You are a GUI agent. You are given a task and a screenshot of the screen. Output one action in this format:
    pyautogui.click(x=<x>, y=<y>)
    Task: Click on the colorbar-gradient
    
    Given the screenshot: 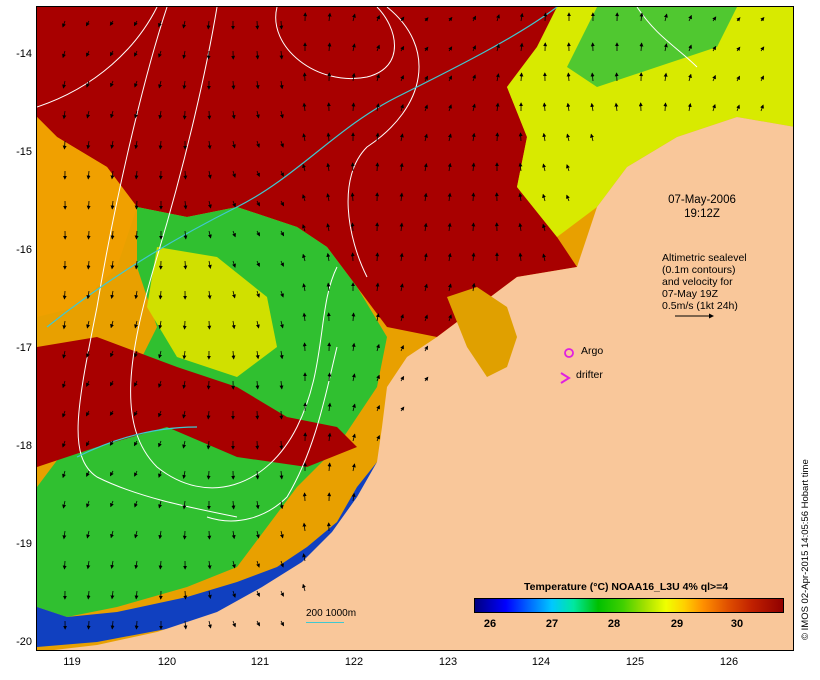 What is the action you would take?
    pyautogui.click(x=629, y=605)
    